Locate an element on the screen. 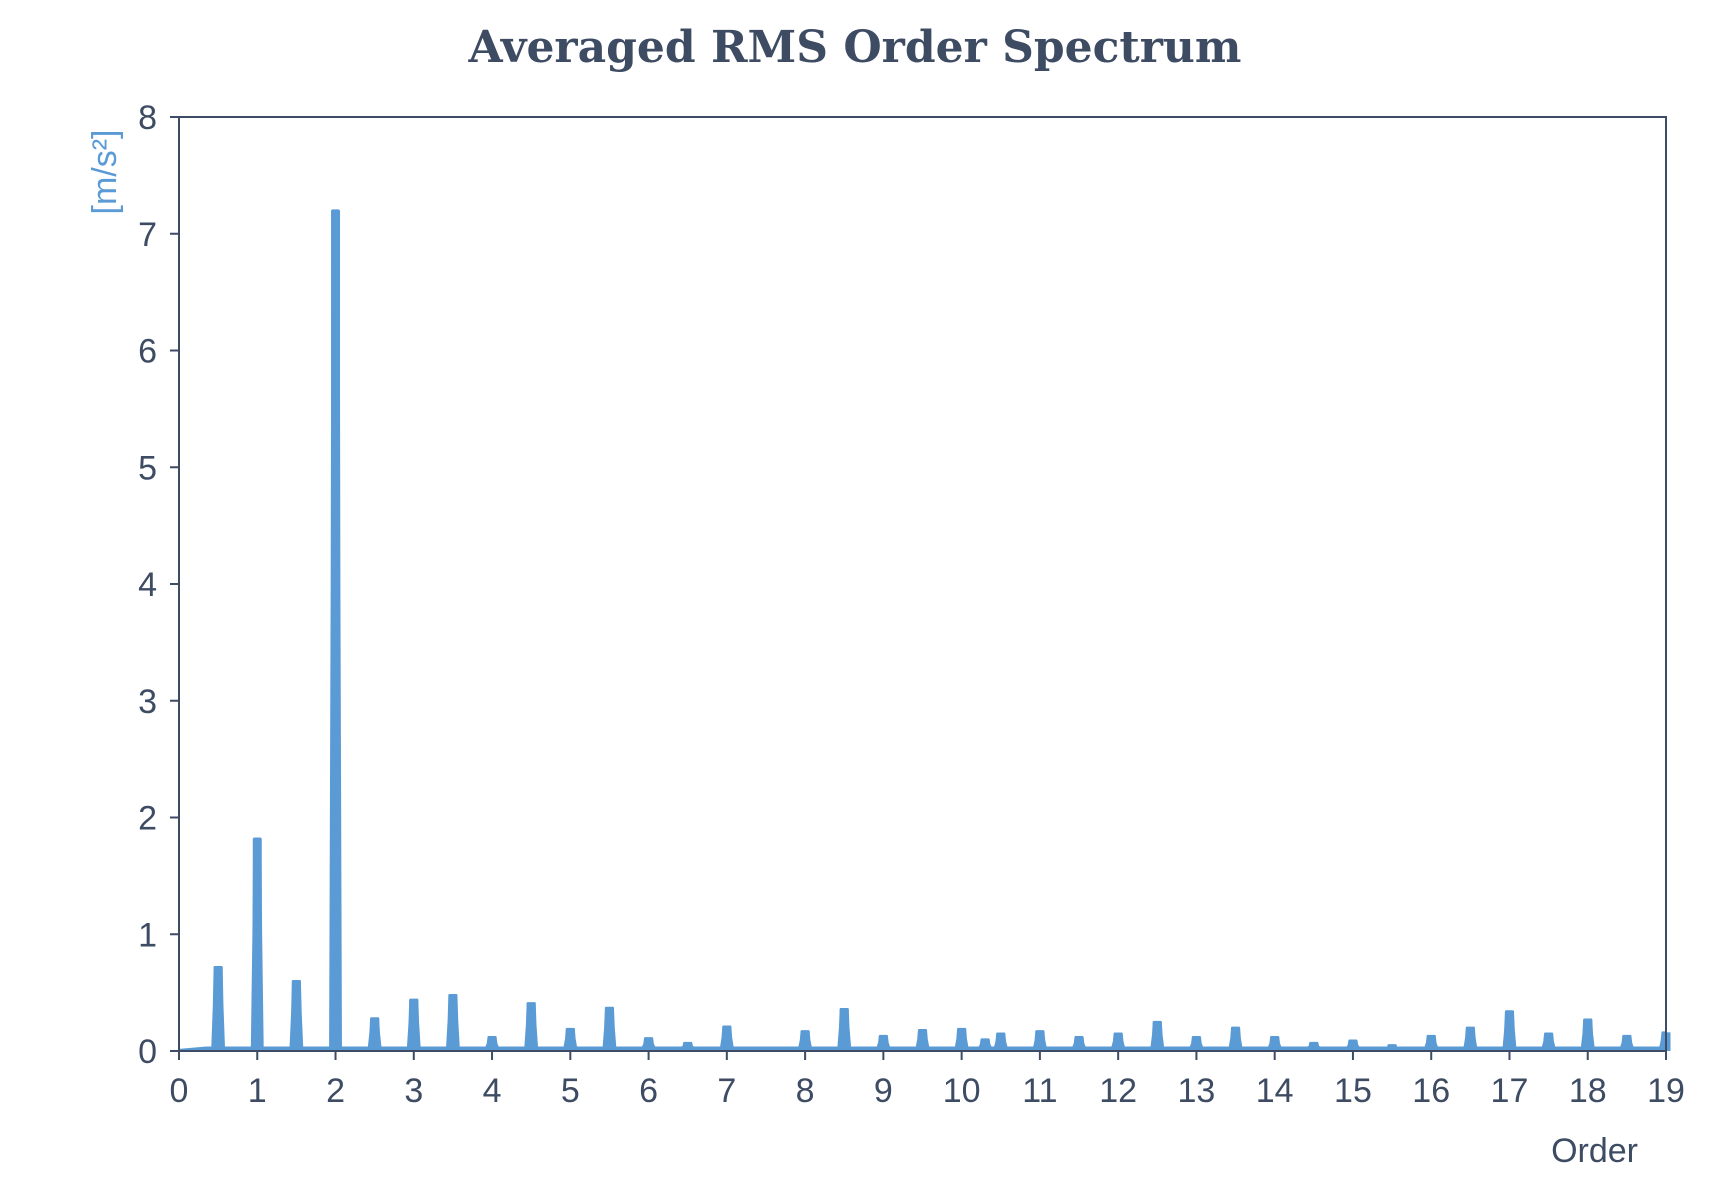 This screenshot has width=1709, height=1181. x-axis-label: Order is located at coordinates (1594, 1151).